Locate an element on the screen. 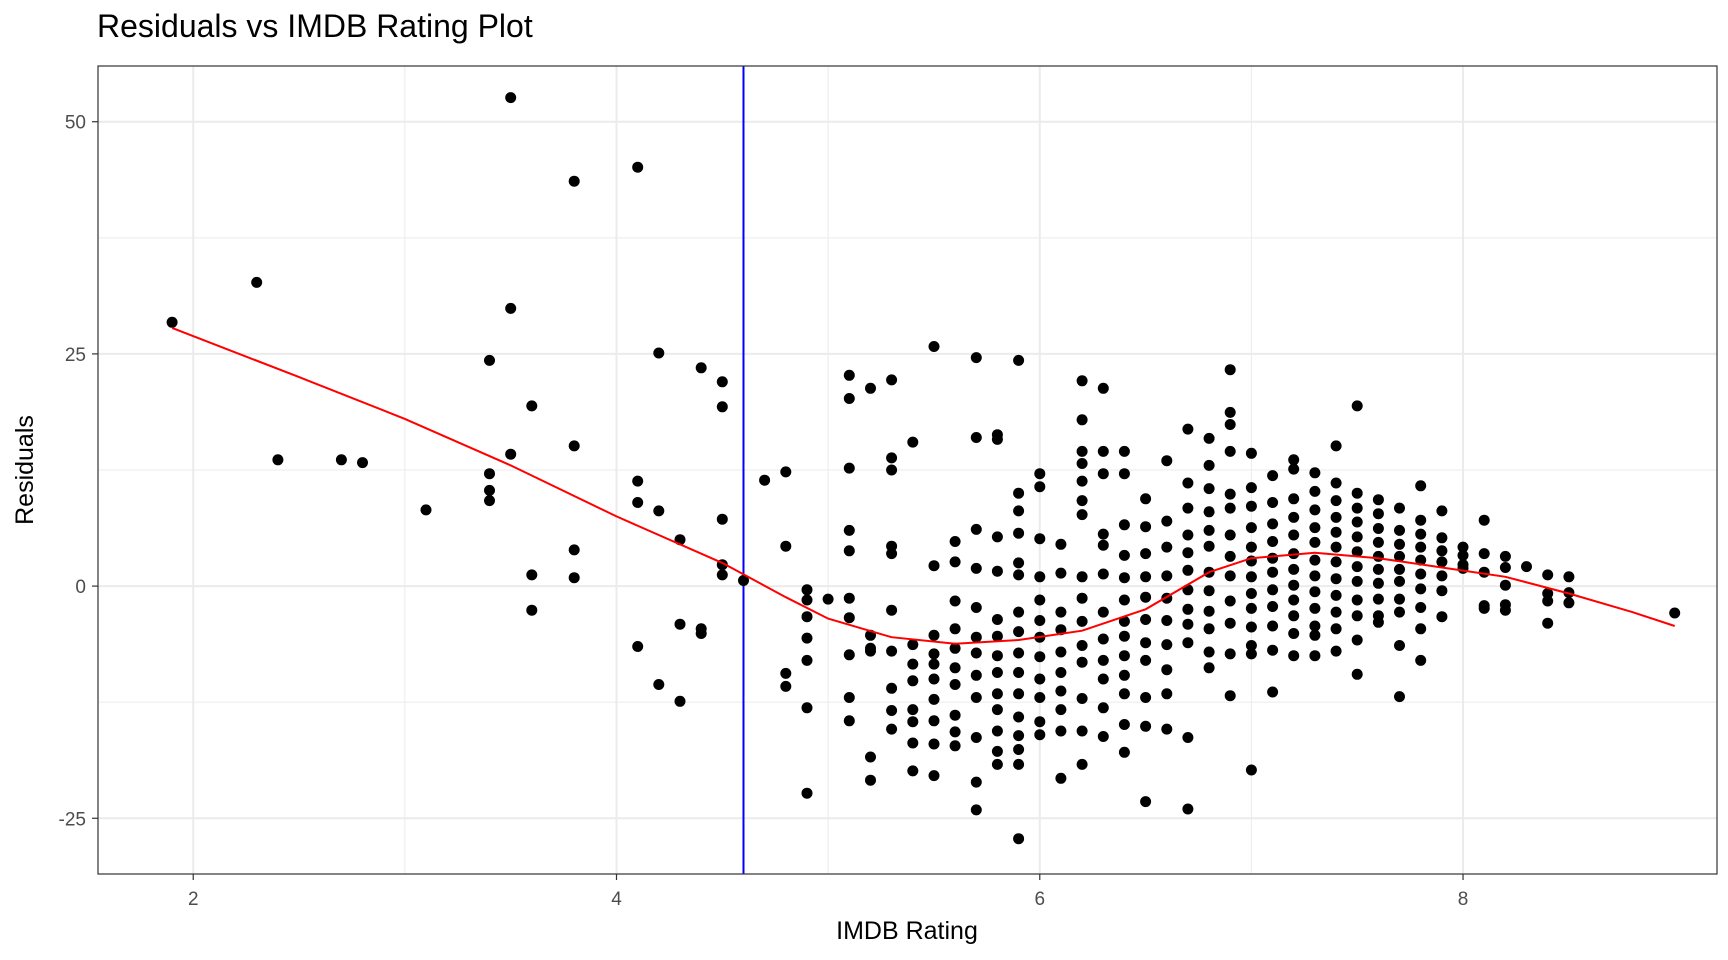 This screenshot has height=960, width=1728. y-tick-label: 25 is located at coordinates (75, 355).